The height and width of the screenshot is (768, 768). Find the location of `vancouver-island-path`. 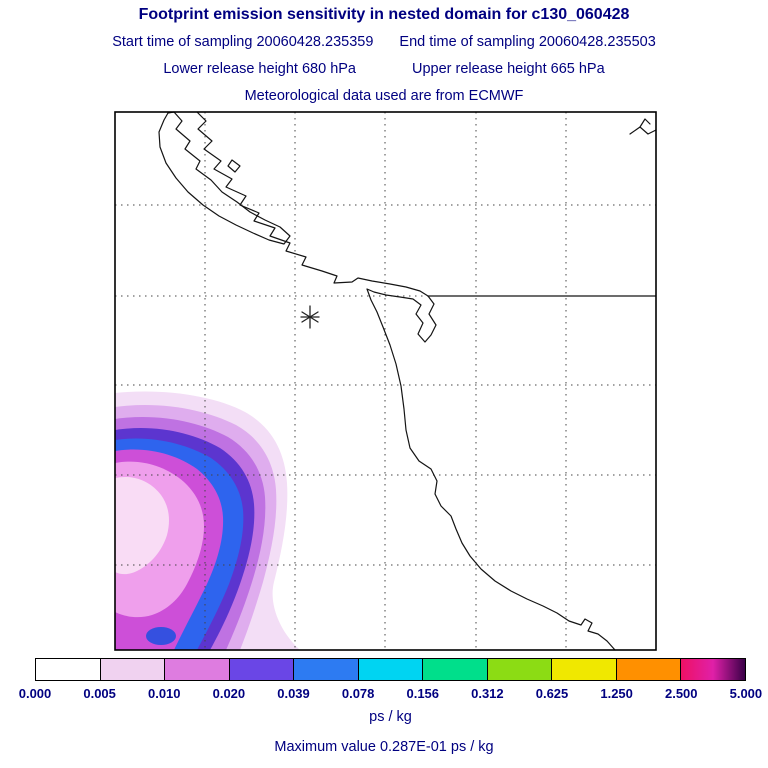

vancouver-island-path is located at coordinates (224, 178).